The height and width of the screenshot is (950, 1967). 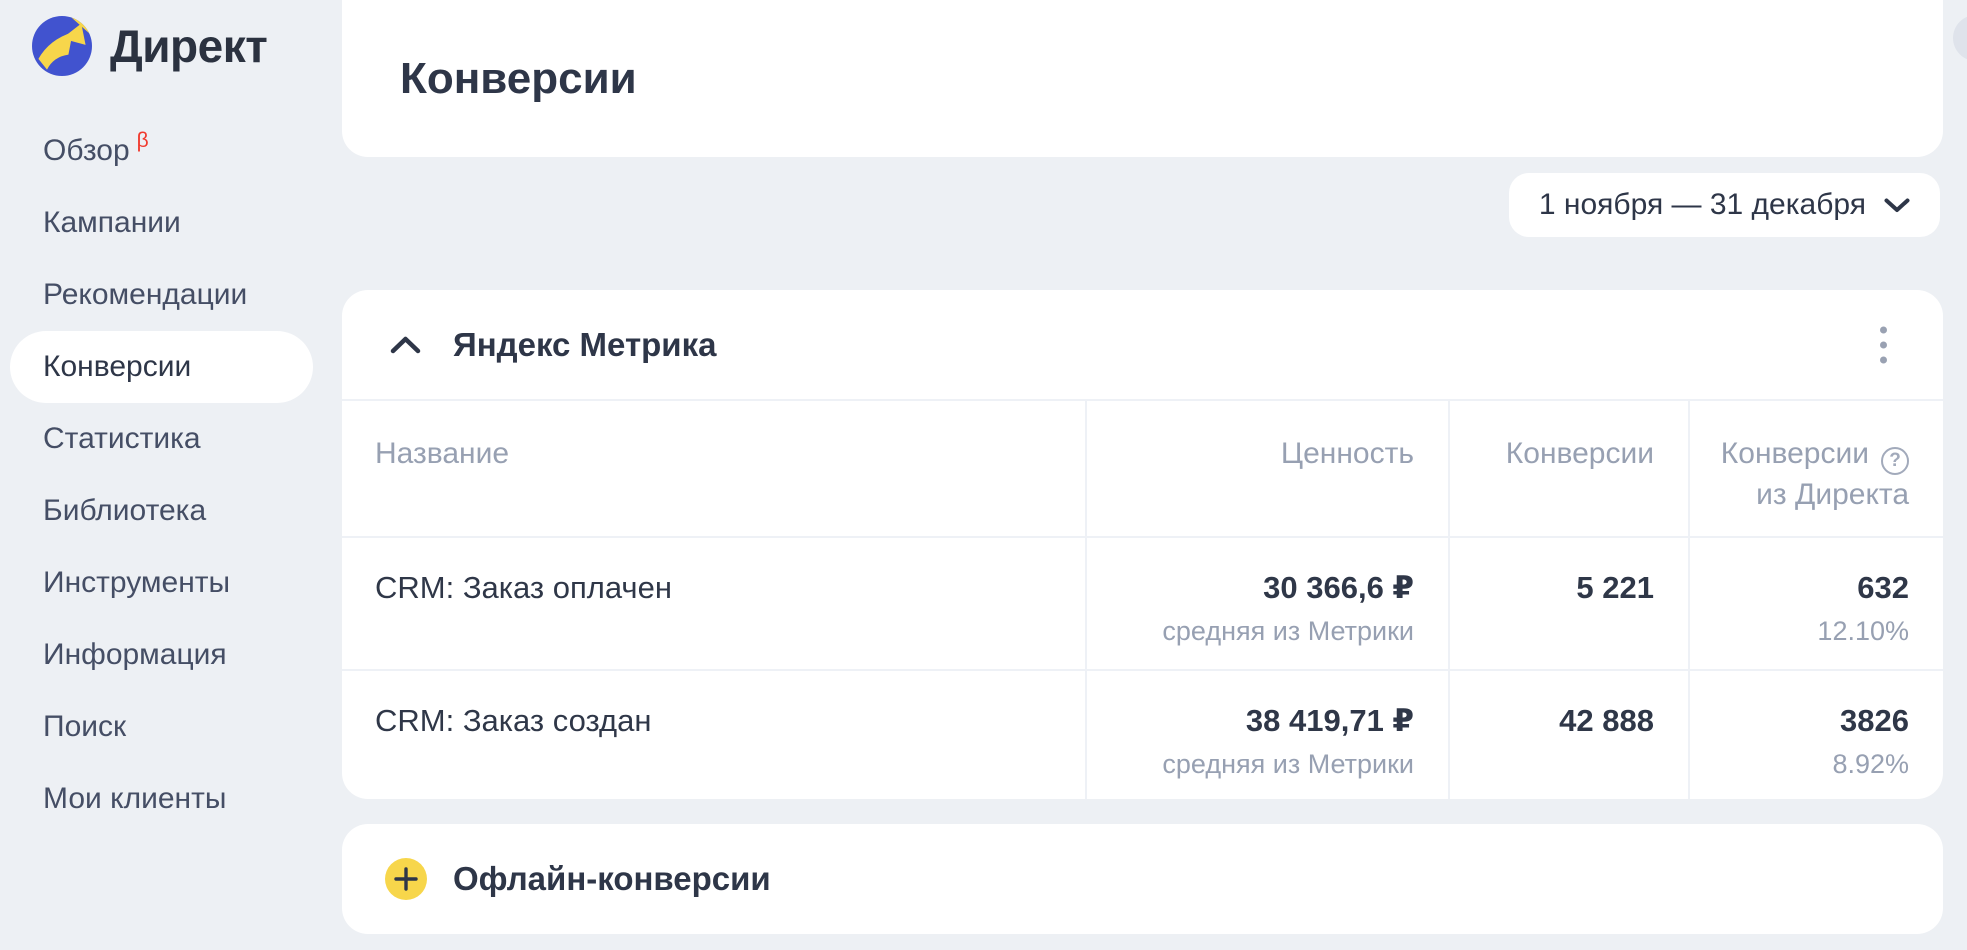 What do you see at coordinates (1863, 631) in the screenshot?
I see `direct-rate: 12.10%` at bounding box center [1863, 631].